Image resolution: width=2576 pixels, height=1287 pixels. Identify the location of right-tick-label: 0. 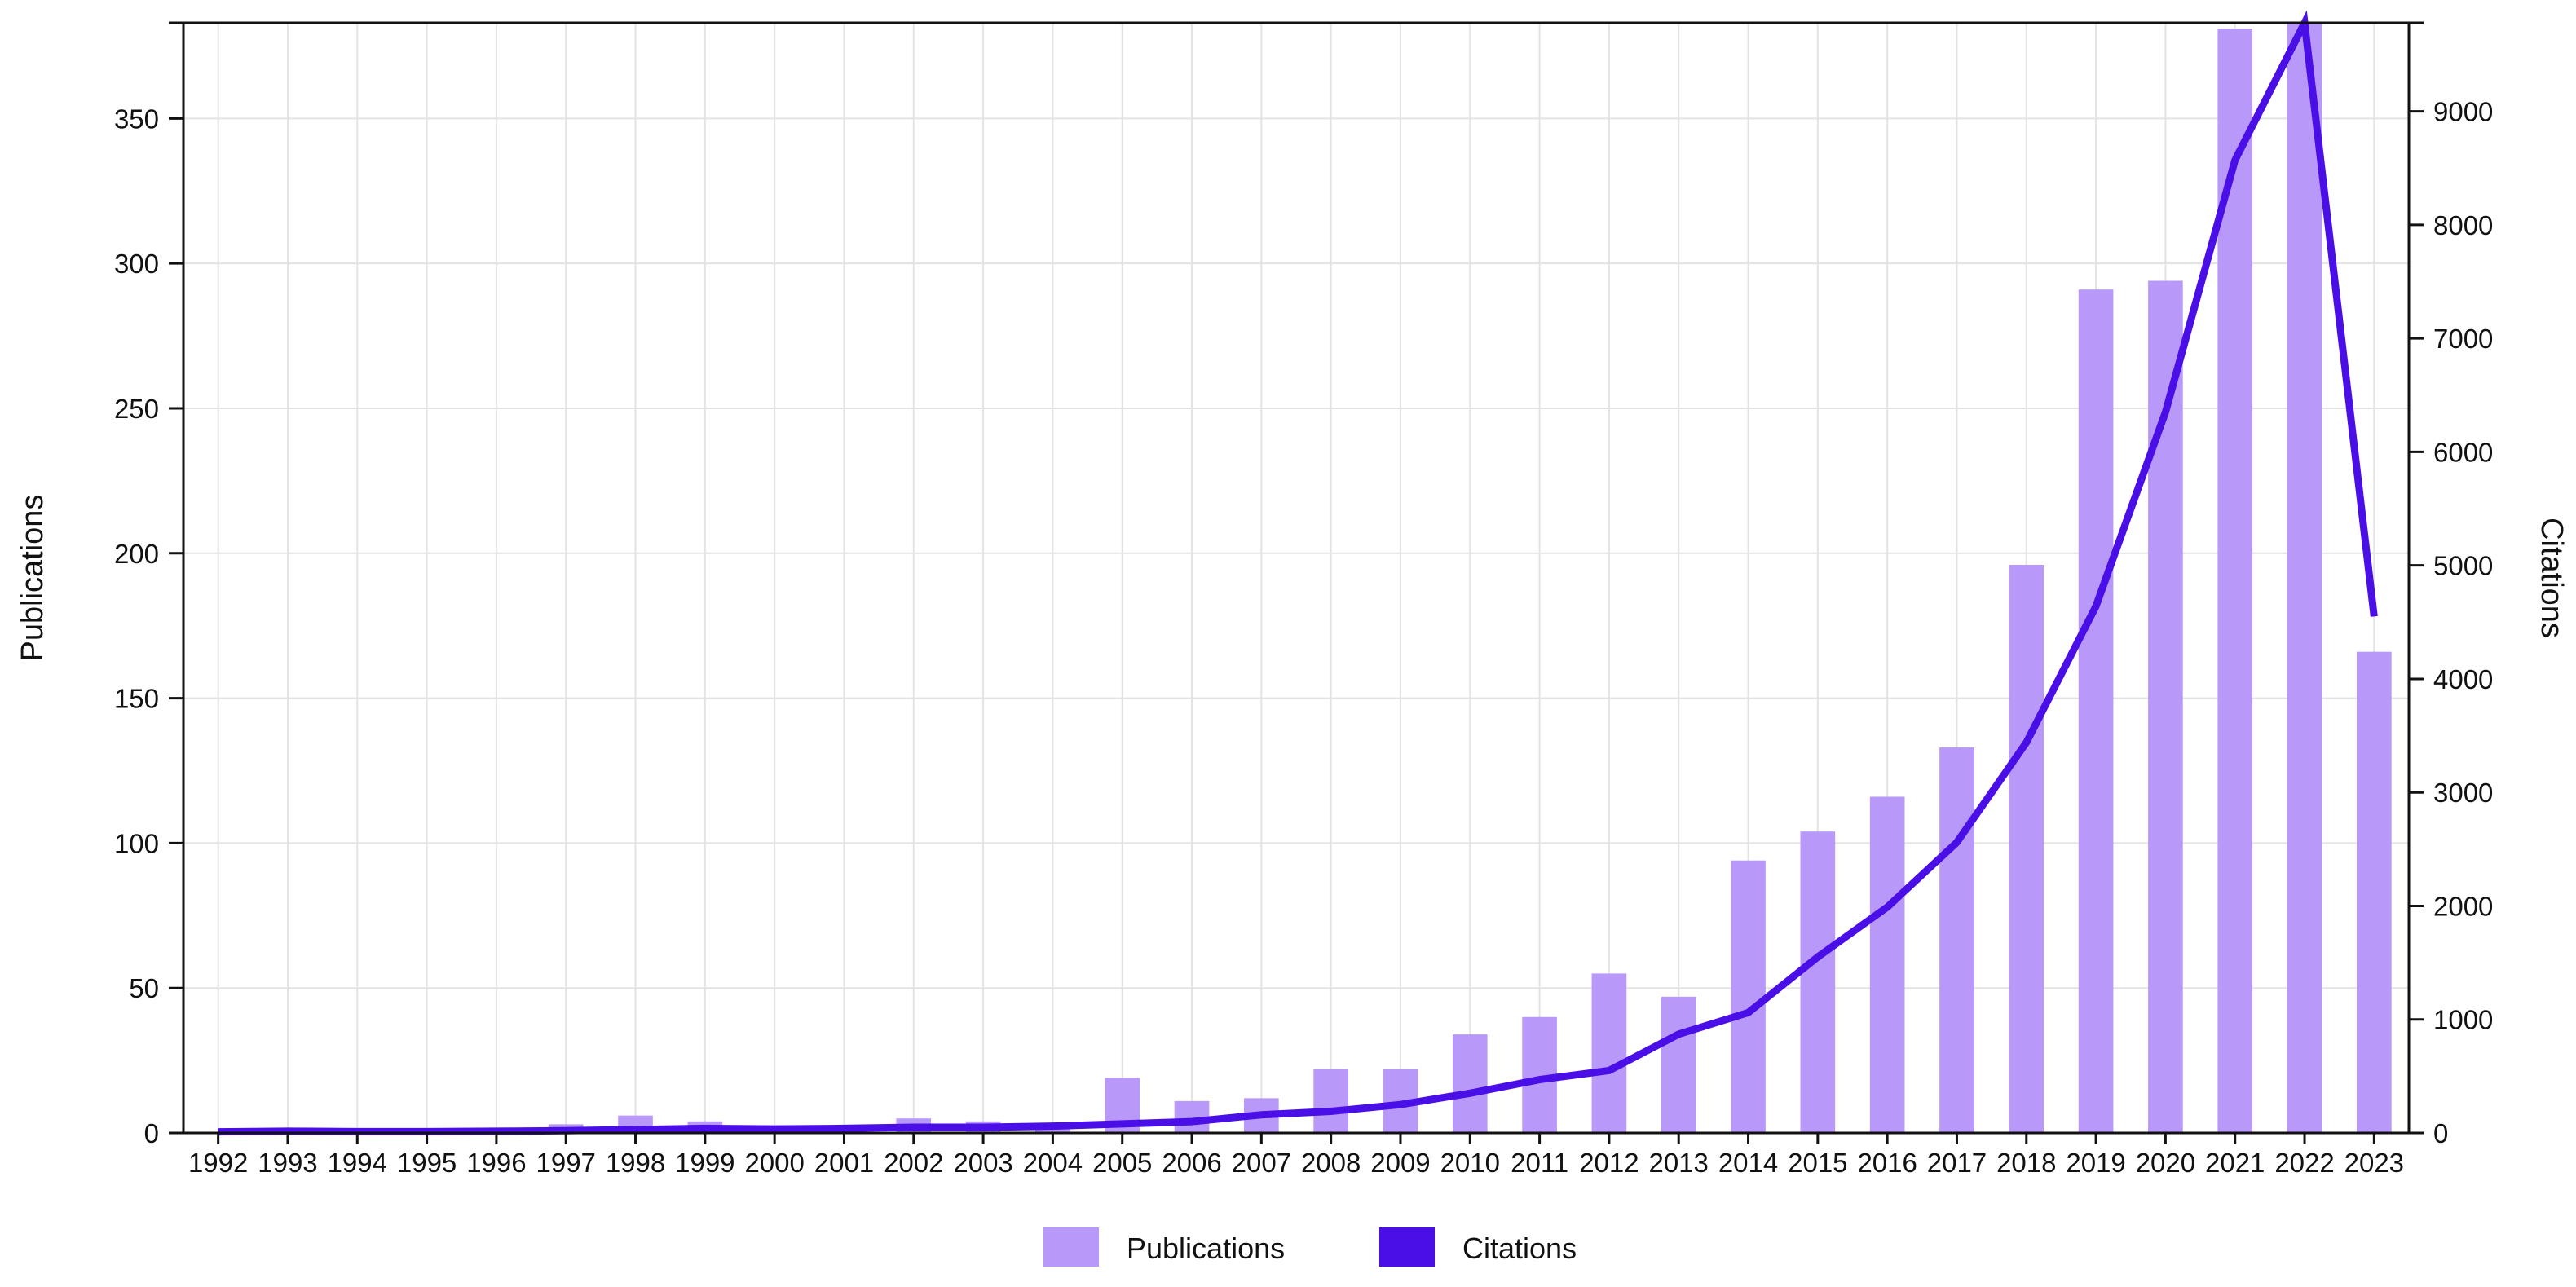
(2440, 1133).